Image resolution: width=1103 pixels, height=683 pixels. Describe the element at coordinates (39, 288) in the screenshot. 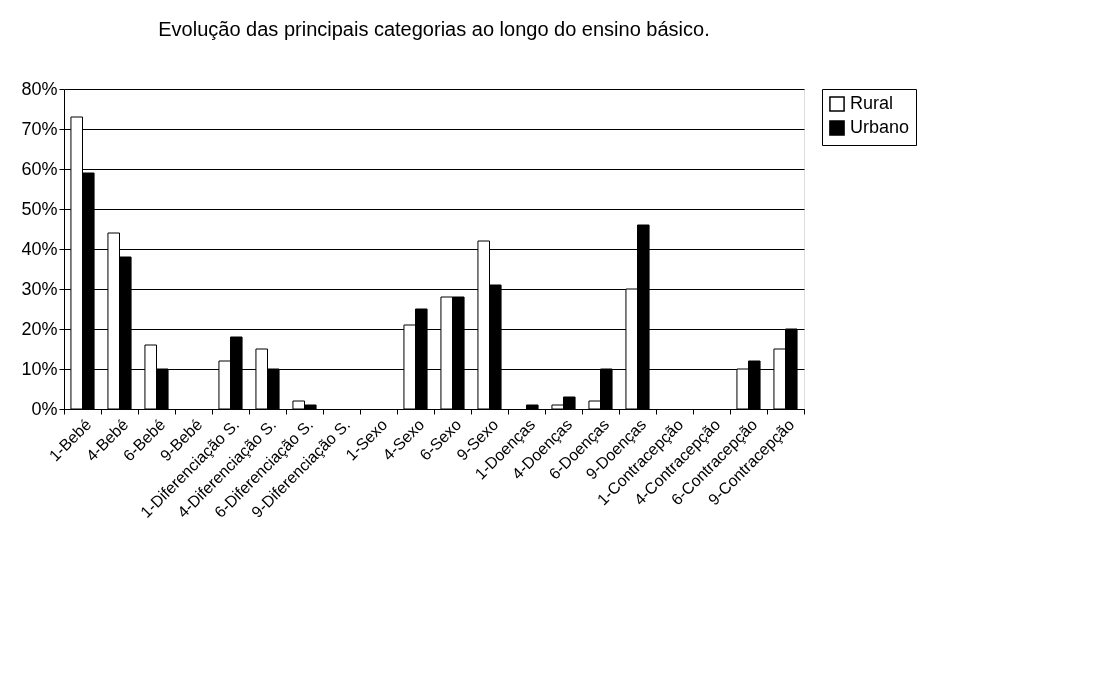

I see `y-tick-label: 30%` at that location.